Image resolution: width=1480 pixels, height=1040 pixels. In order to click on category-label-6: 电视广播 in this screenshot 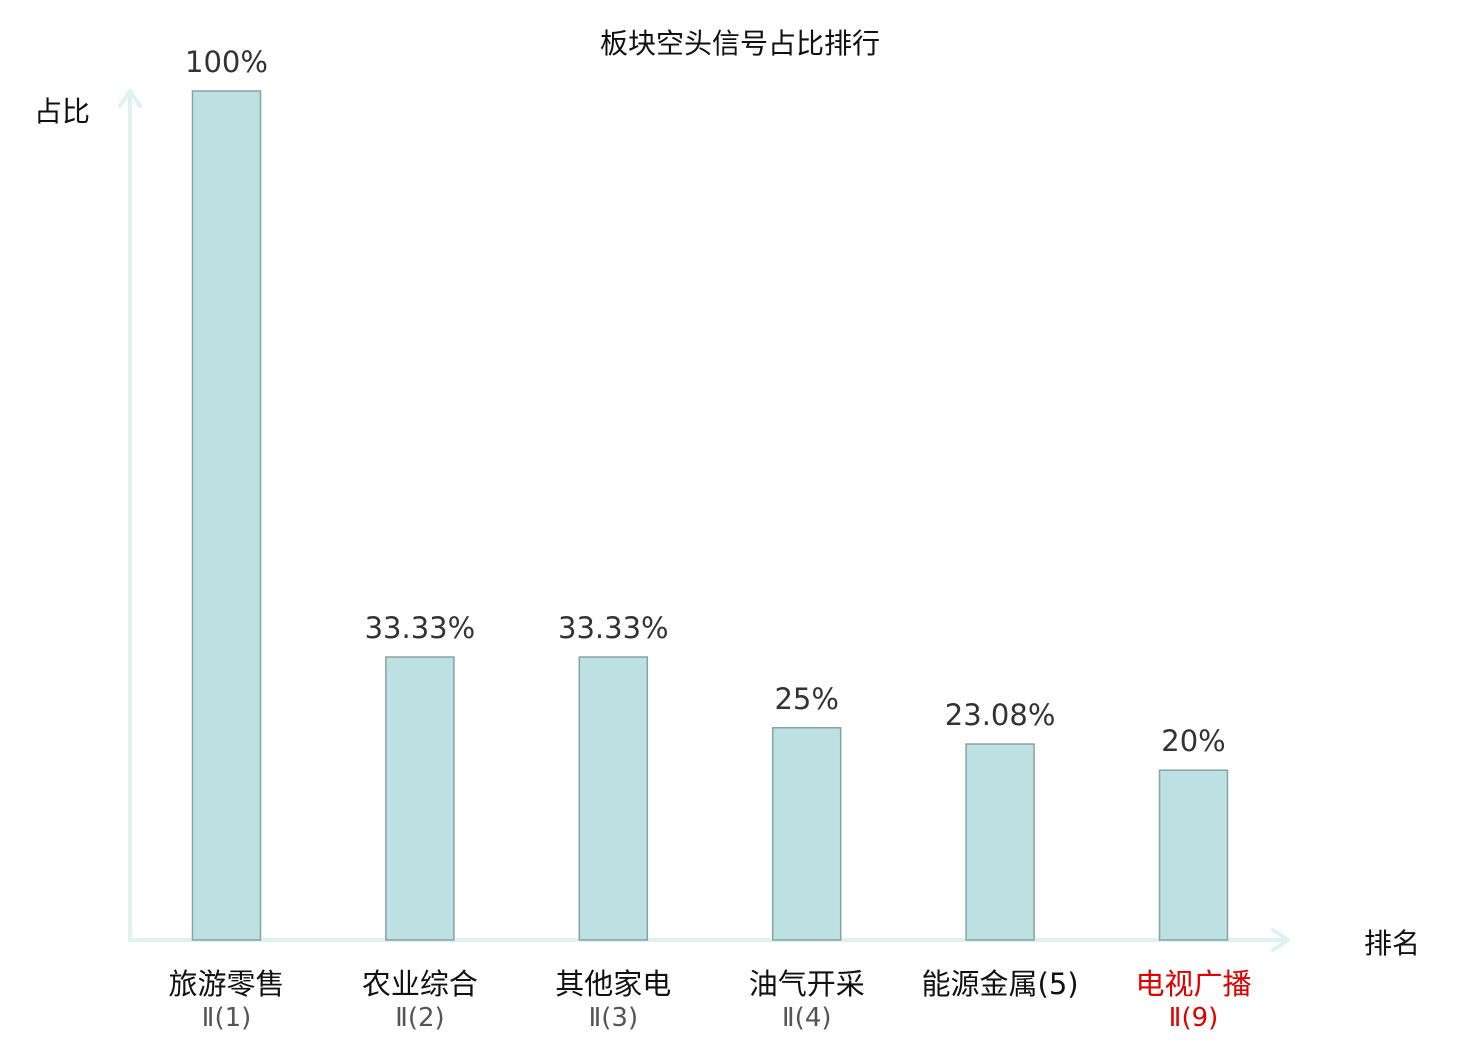, I will do `click(1193, 984)`.